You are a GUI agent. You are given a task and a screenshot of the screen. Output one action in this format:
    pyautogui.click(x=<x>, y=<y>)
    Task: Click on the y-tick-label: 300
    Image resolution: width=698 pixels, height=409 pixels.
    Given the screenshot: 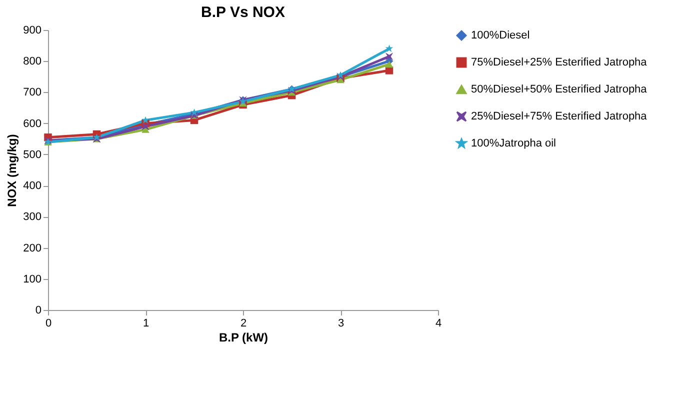 What is the action you would take?
    pyautogui.click(x=32, y=217)
    